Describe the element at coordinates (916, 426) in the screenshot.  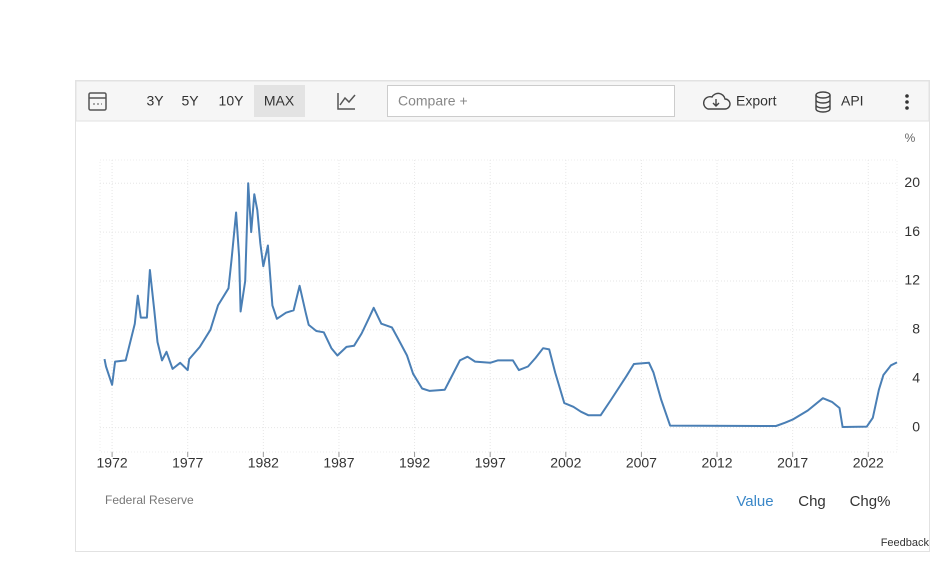
I see `y-tick-label: 0` at that location.